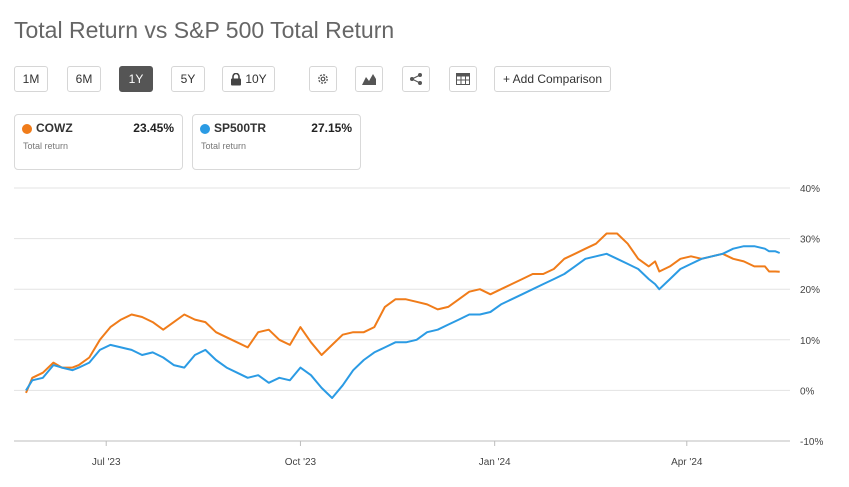 This screenshot has width=849, height=487. What do you see at coordinates (153, 128) in the screenshot?
I see `cowz-return-value: 23.45%` at bounding box center [153, 128].